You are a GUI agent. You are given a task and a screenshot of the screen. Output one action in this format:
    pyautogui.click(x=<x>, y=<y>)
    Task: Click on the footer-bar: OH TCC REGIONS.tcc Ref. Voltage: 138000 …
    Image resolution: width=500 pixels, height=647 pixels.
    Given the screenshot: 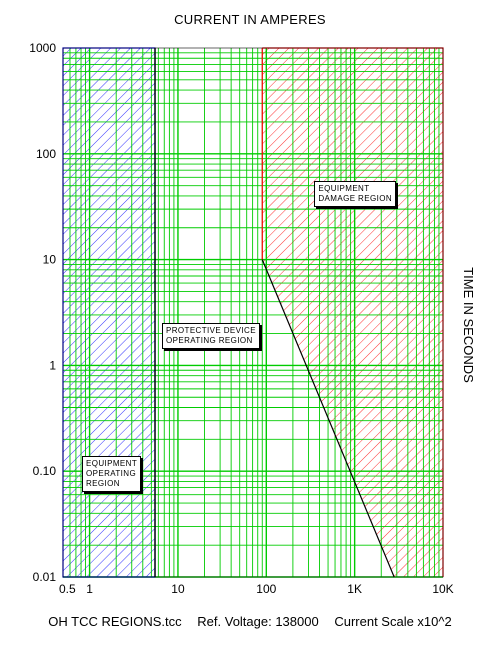 What is the action you would take?
    pyautogui.click(x=250, y=621)
    